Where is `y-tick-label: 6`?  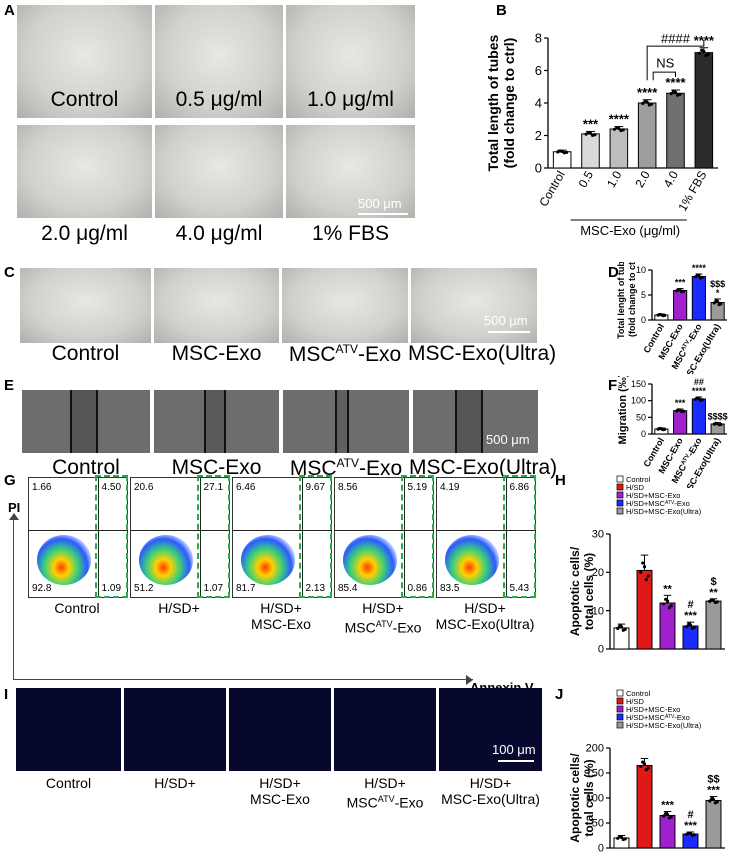
y-tick-label: 6 is located at coordinates (538, 70).